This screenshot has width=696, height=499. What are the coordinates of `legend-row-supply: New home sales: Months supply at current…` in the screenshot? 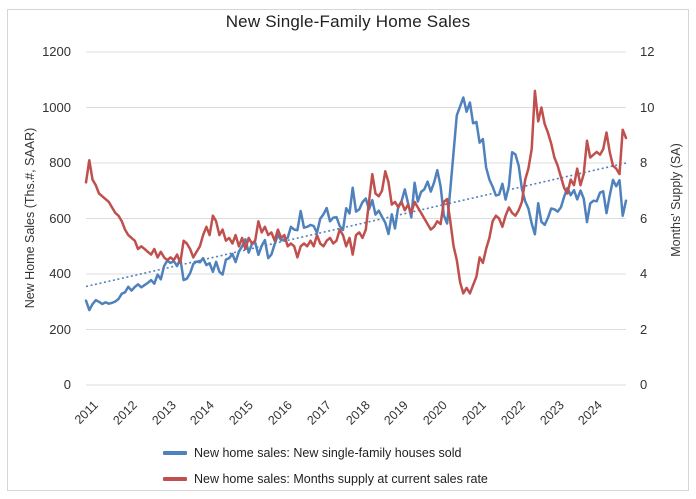 It's located at (325, 479).